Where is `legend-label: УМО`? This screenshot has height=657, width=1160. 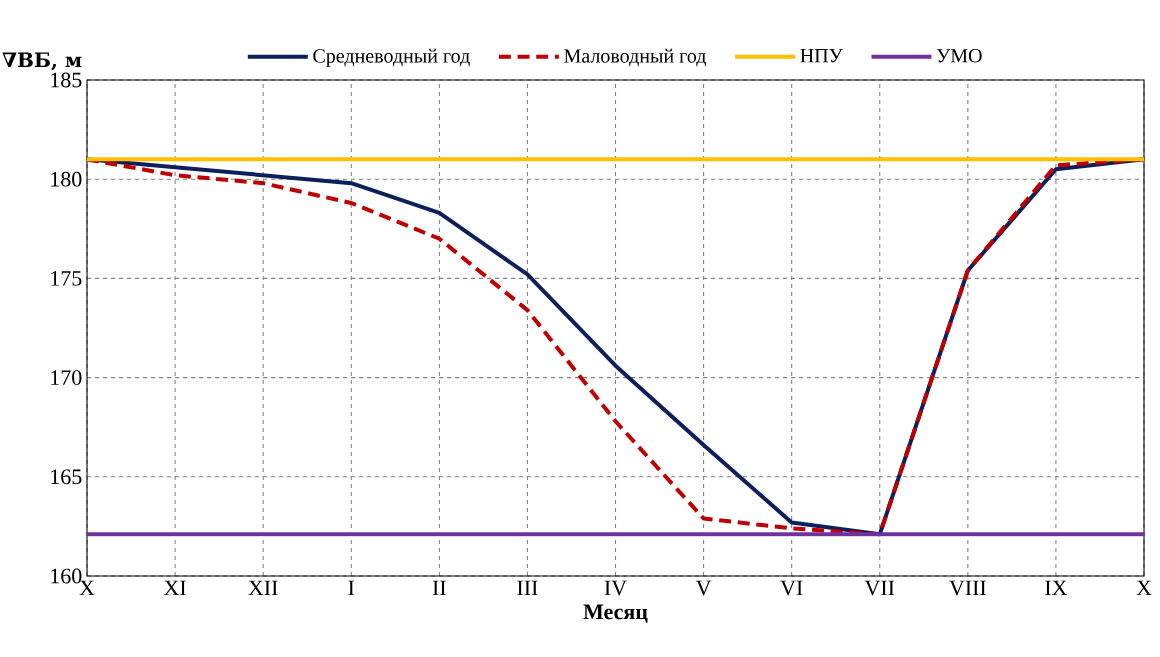 legend-label: УМО is located at coordinates (959, 56).